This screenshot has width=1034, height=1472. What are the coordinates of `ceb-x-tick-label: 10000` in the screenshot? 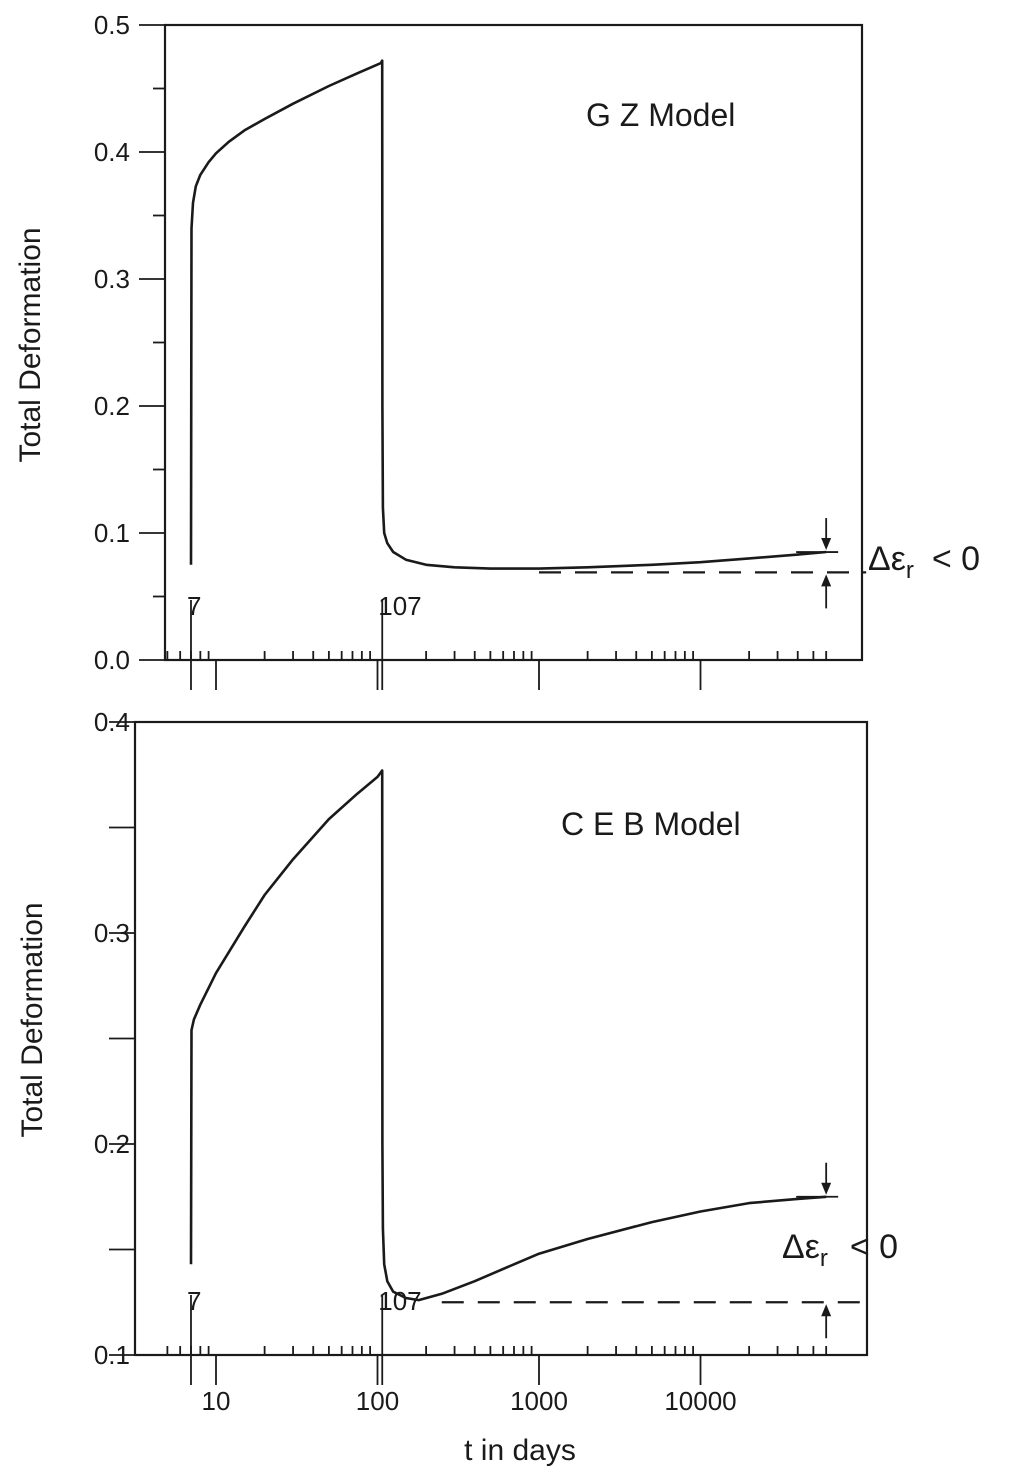 It's located at (700, 1401).